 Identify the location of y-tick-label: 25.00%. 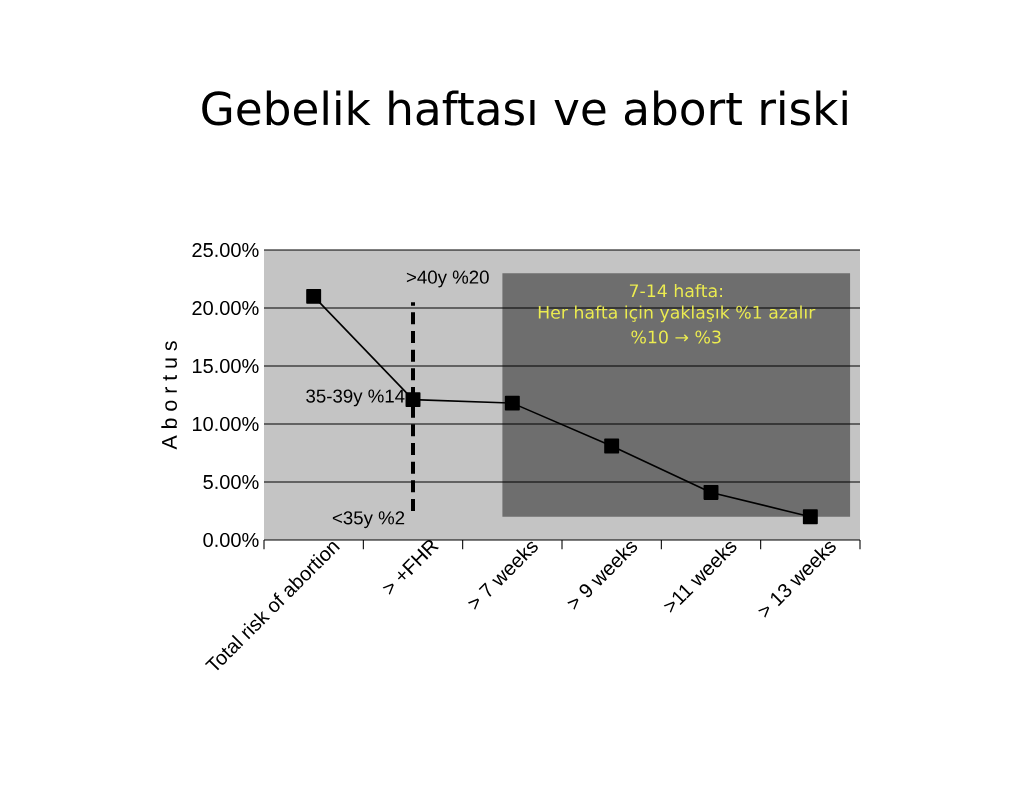
(225, 250).